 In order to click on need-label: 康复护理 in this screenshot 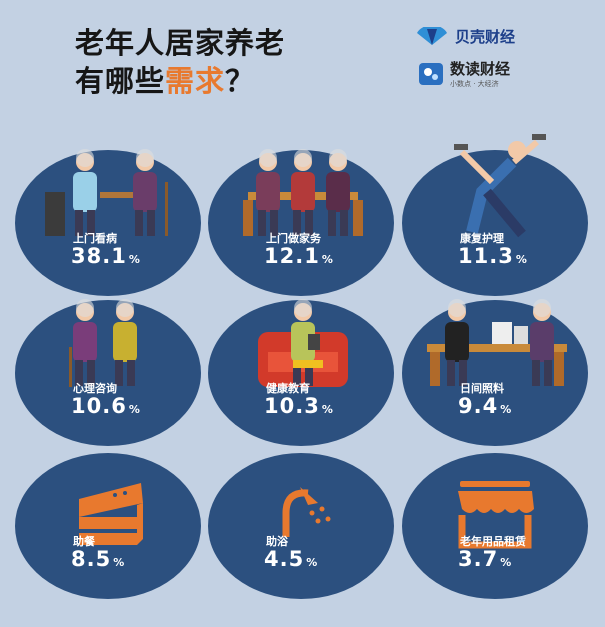, I will do `click(482, 238)`.